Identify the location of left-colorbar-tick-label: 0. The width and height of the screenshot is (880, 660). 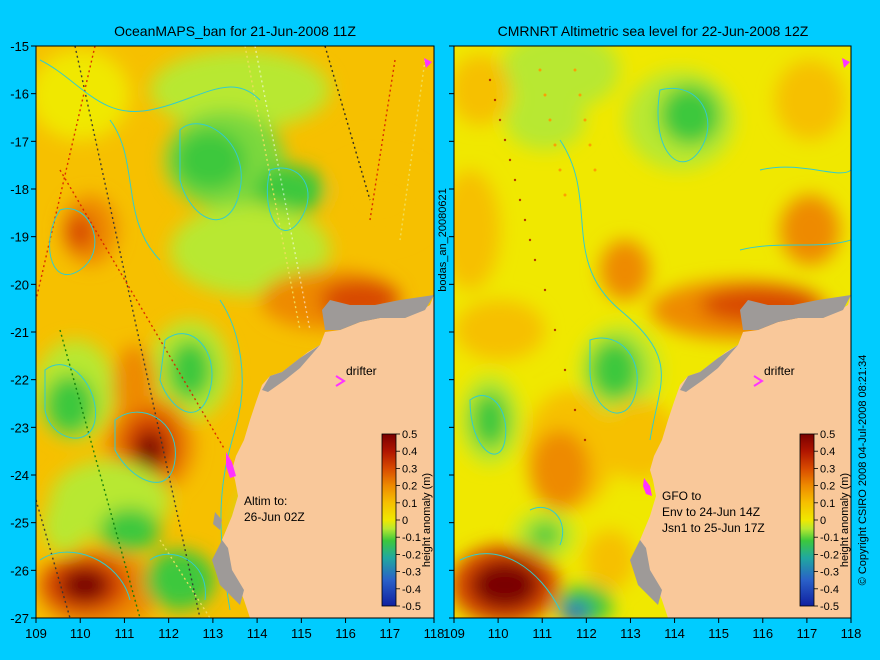
(405, 521).